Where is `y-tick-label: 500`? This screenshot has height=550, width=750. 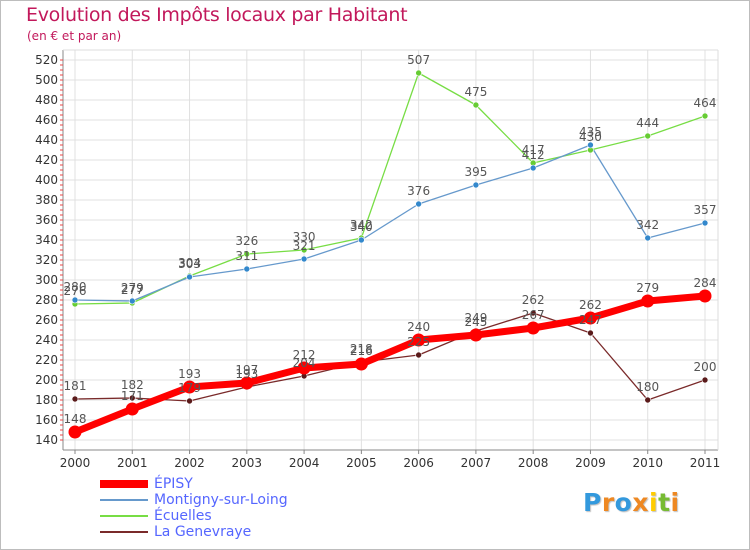
y-tick-label: 500 is located at coordinates (46, 80).